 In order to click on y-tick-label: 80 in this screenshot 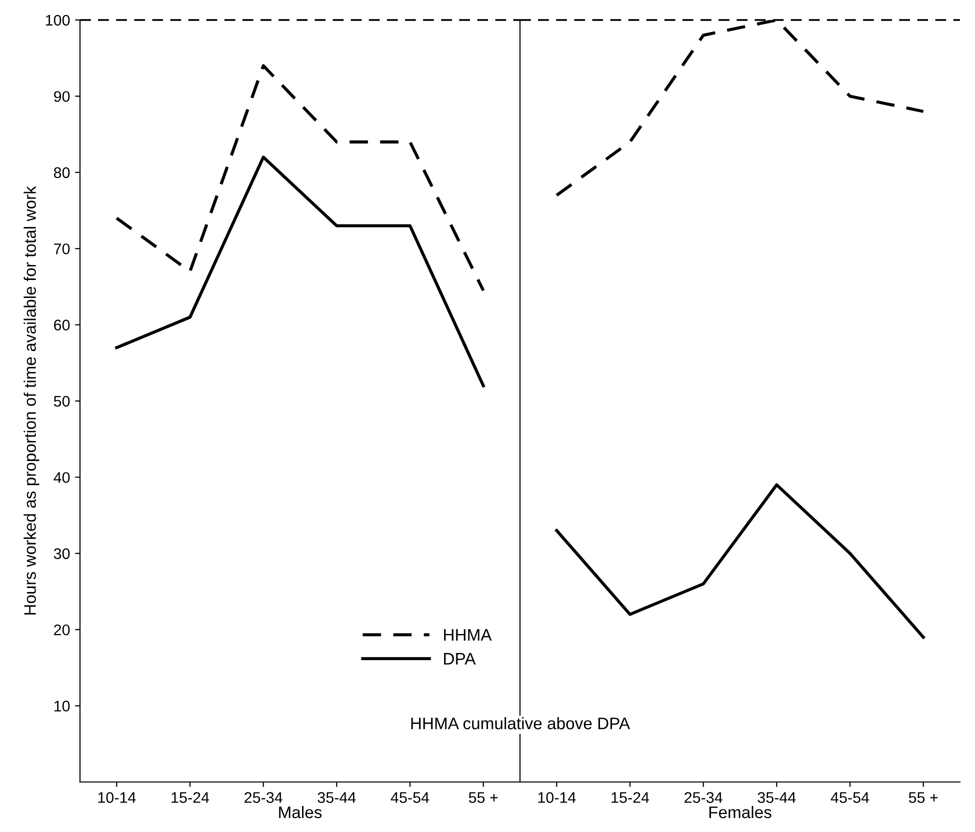, I will do `click(62, 172)`.